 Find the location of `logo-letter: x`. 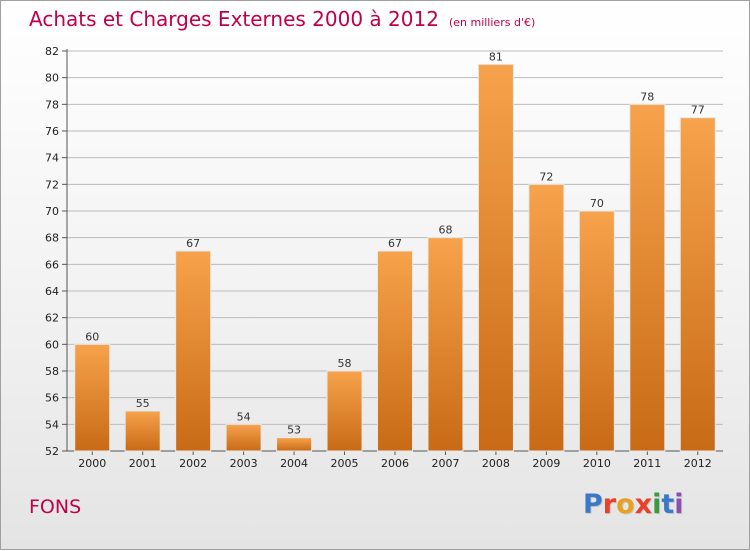

logo-letter: x is located at coordinates (643, 504).